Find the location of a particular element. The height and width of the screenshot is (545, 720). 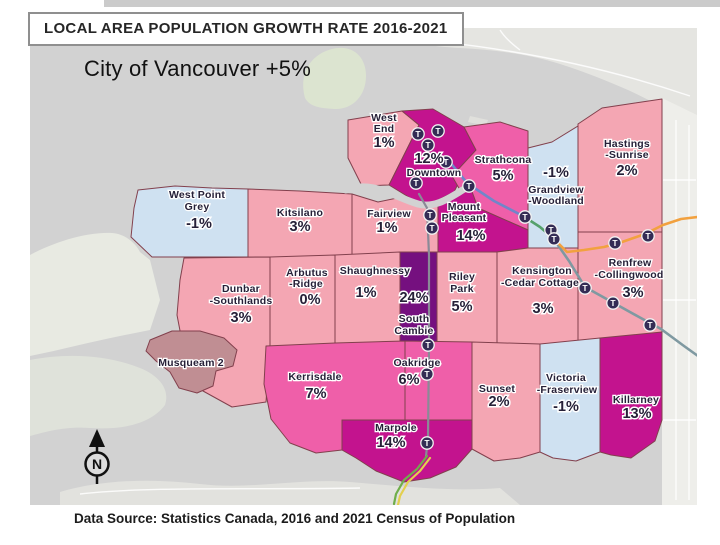

transit-line-expo-blue is located at coordinates (486, 188).